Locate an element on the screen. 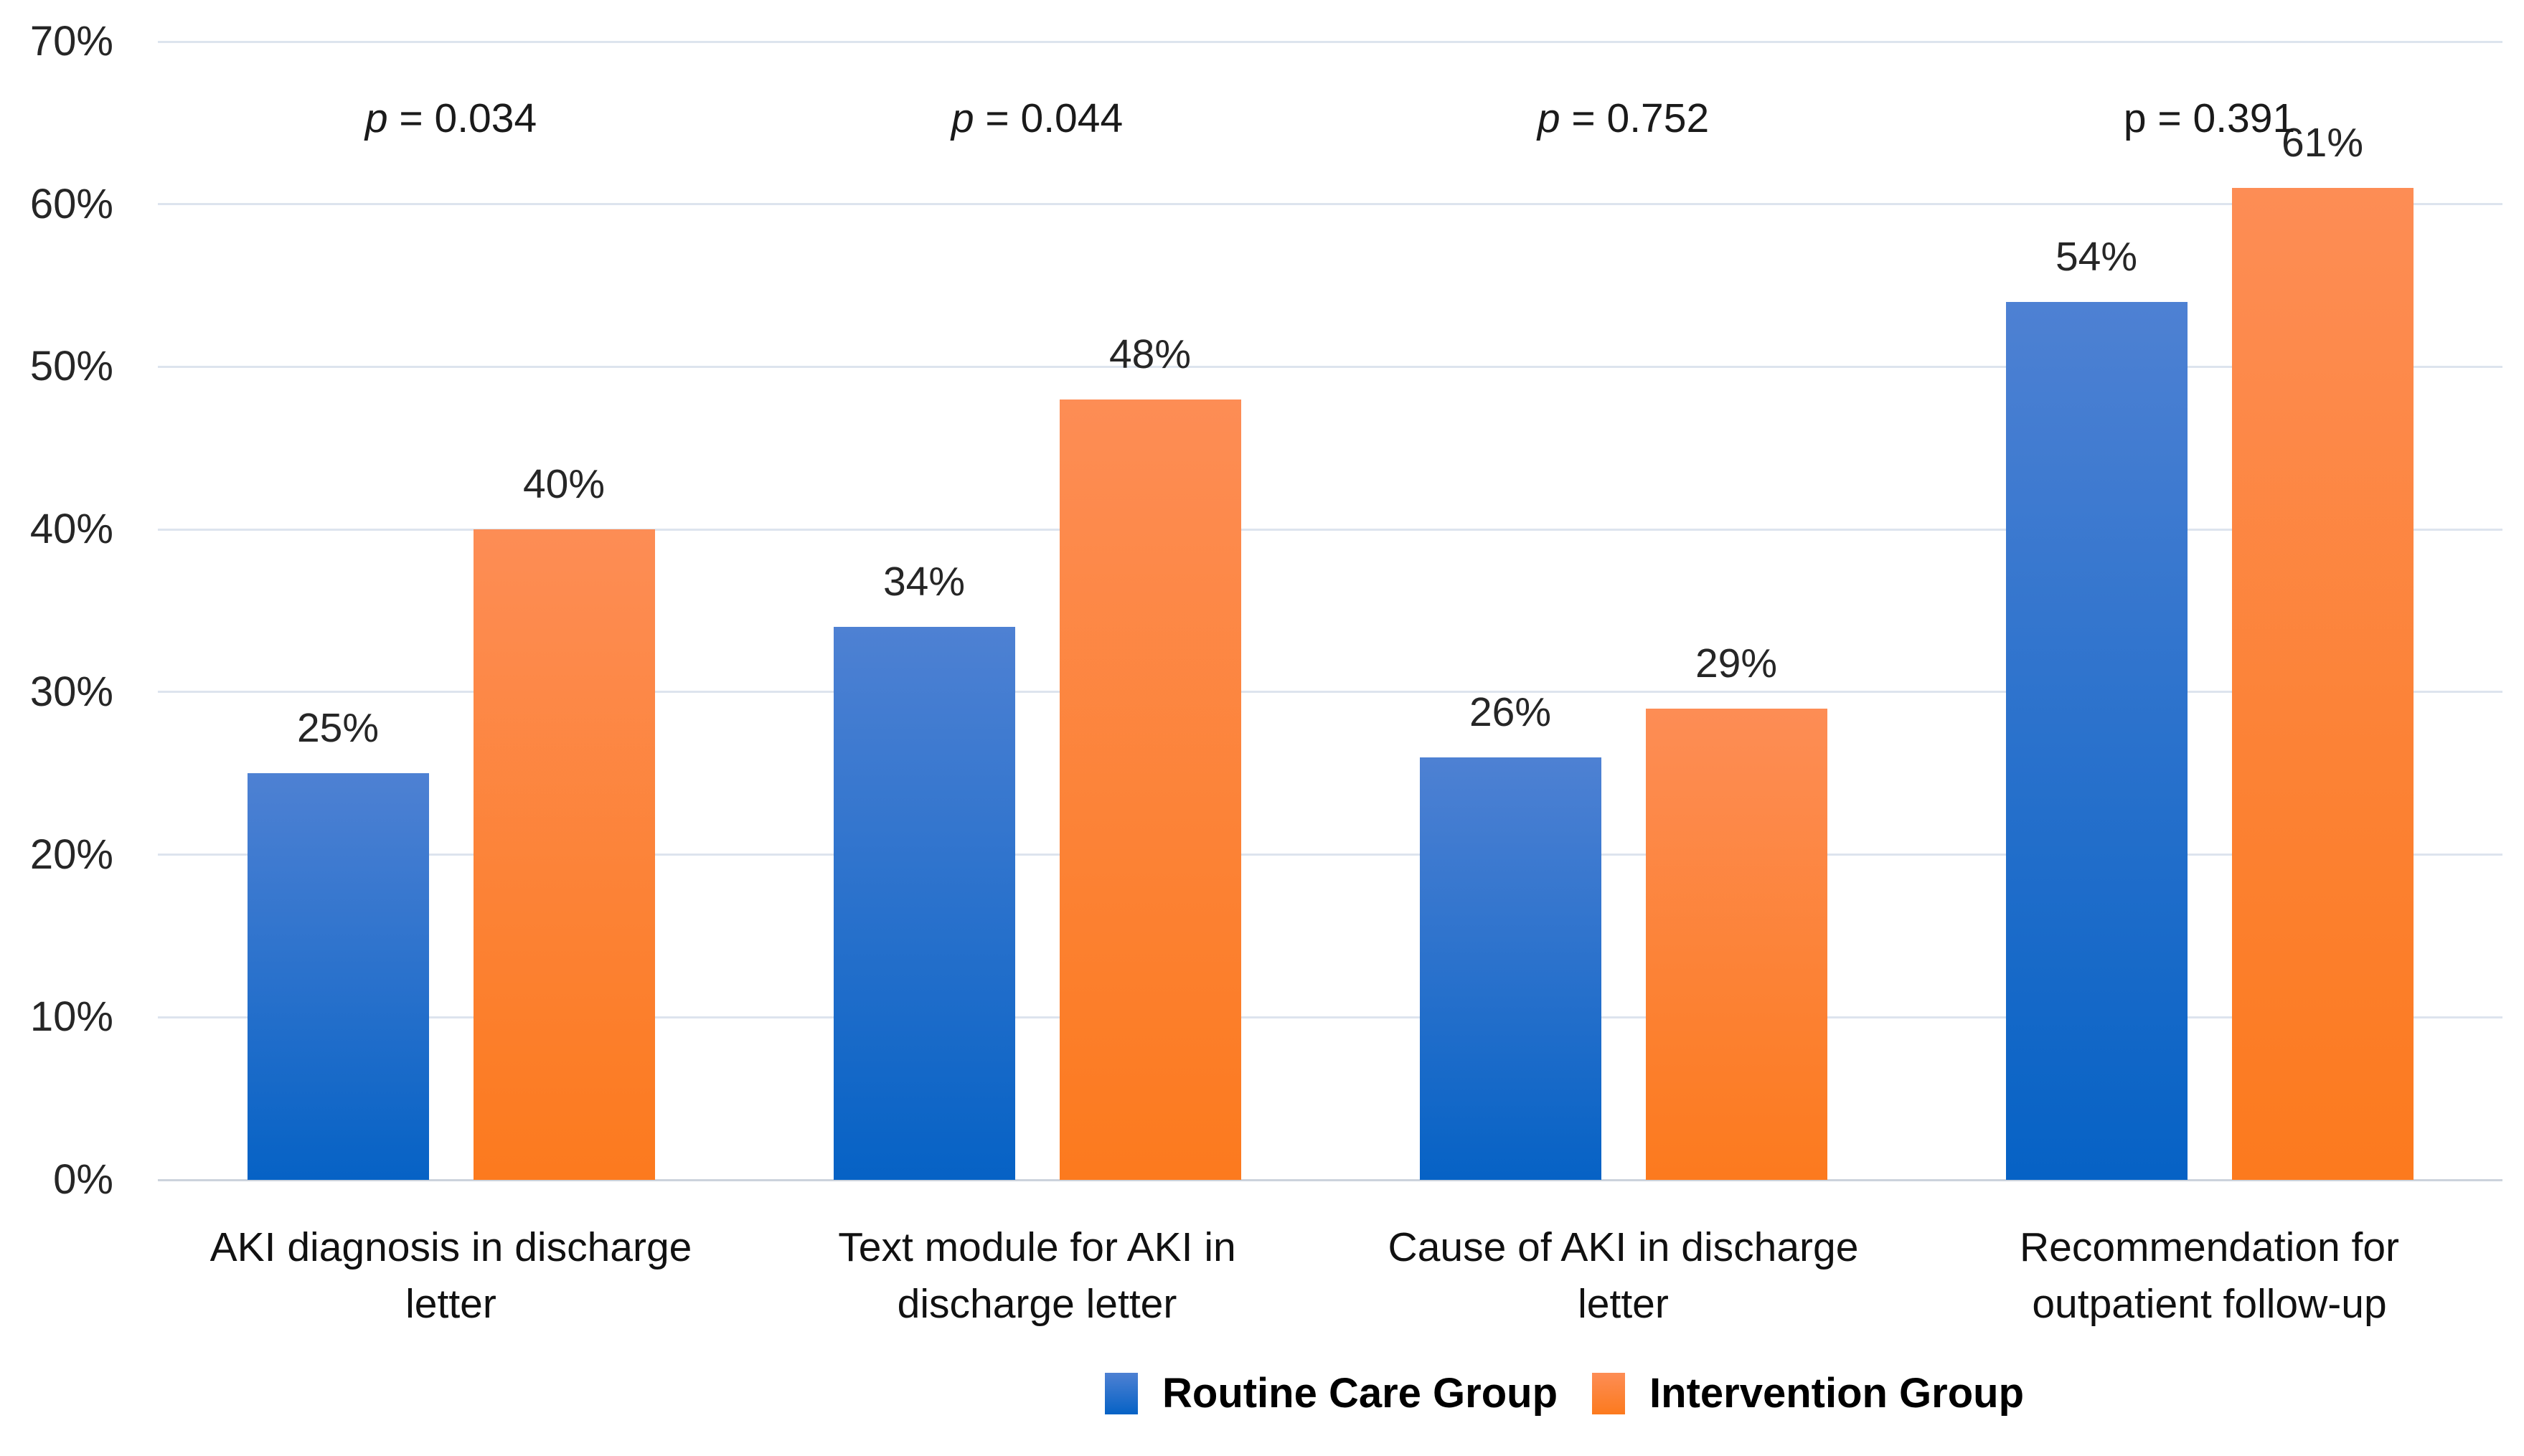  y-axis-tick-label: 60% is located at coordinates (71, 203).